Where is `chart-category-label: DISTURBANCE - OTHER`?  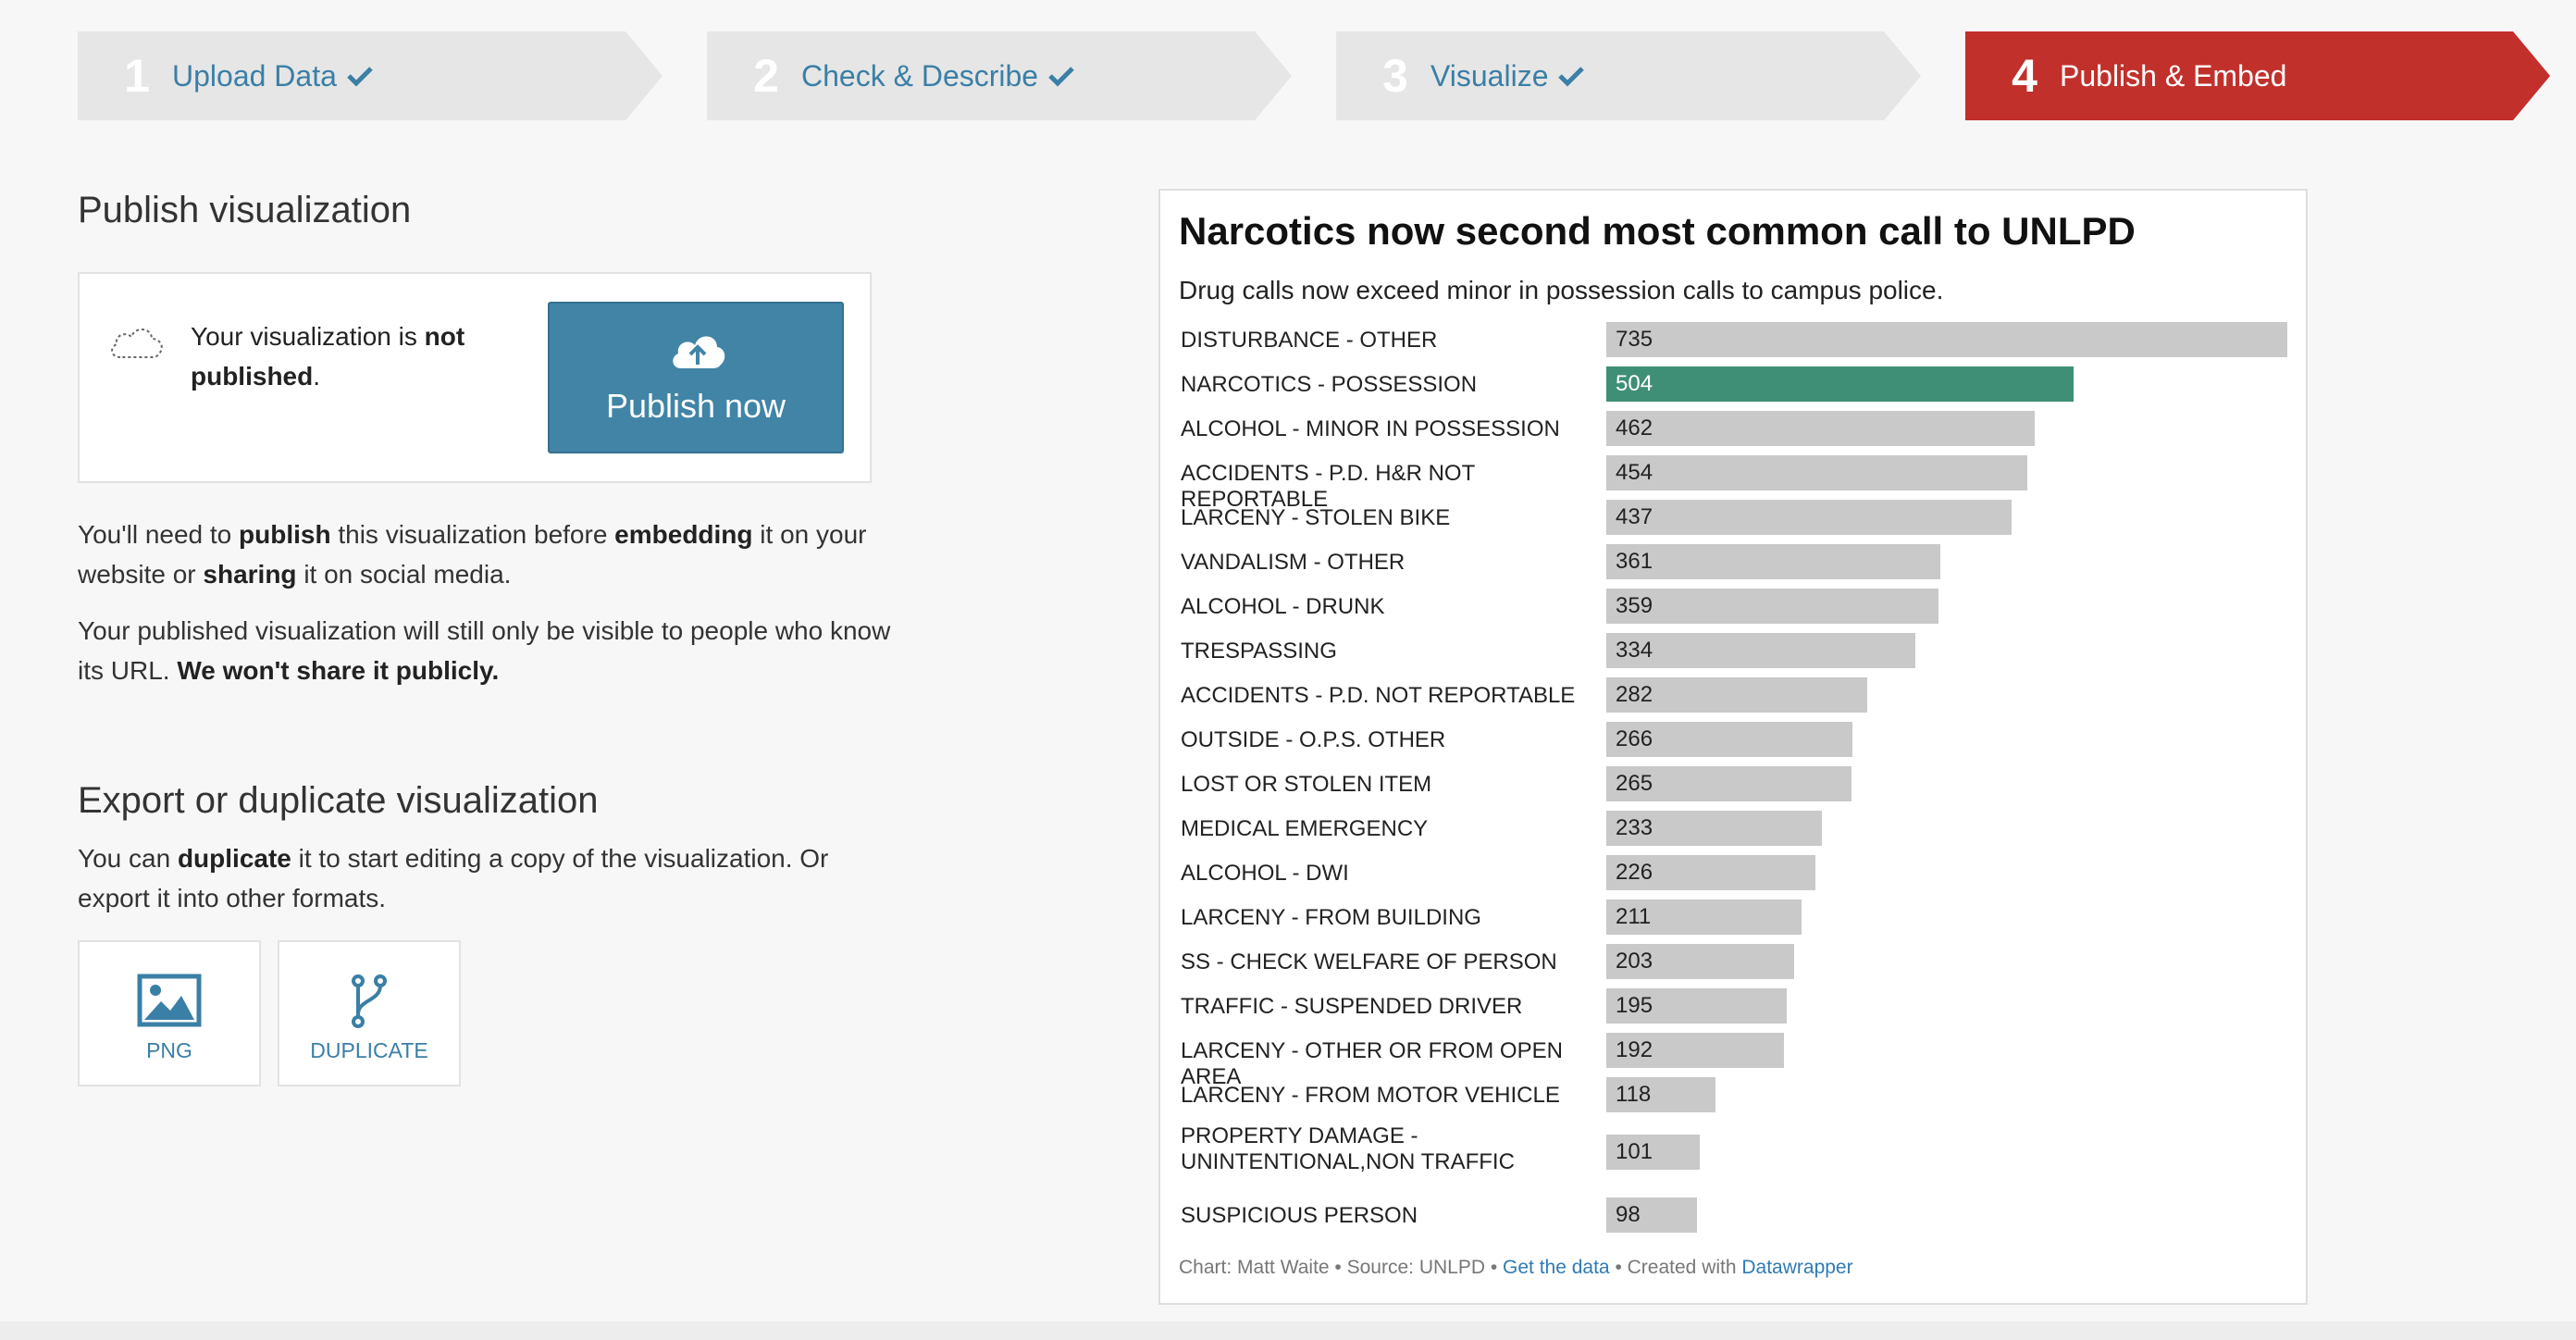 chart-category-label: DISTURBANCE - OTHER is located at coordinates (1309, 341).